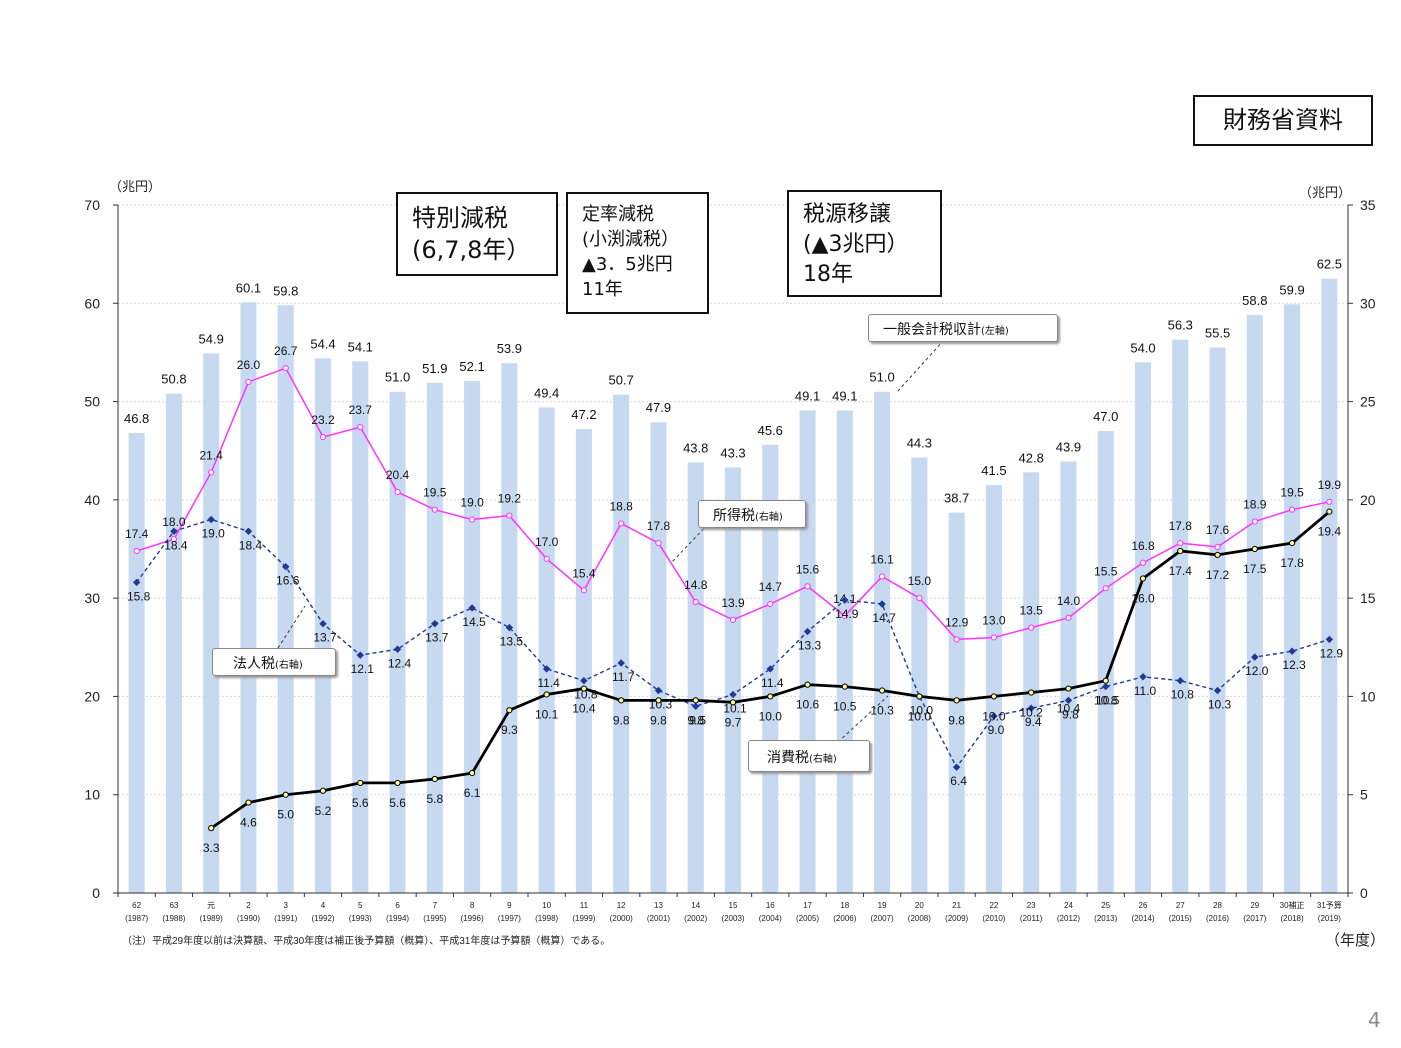 The width and height of the screenshot is (1401, 1048). Describe the element at coordinates (322, 343) in the screenshot. I see `bar-value-label: 54.4` at that location.